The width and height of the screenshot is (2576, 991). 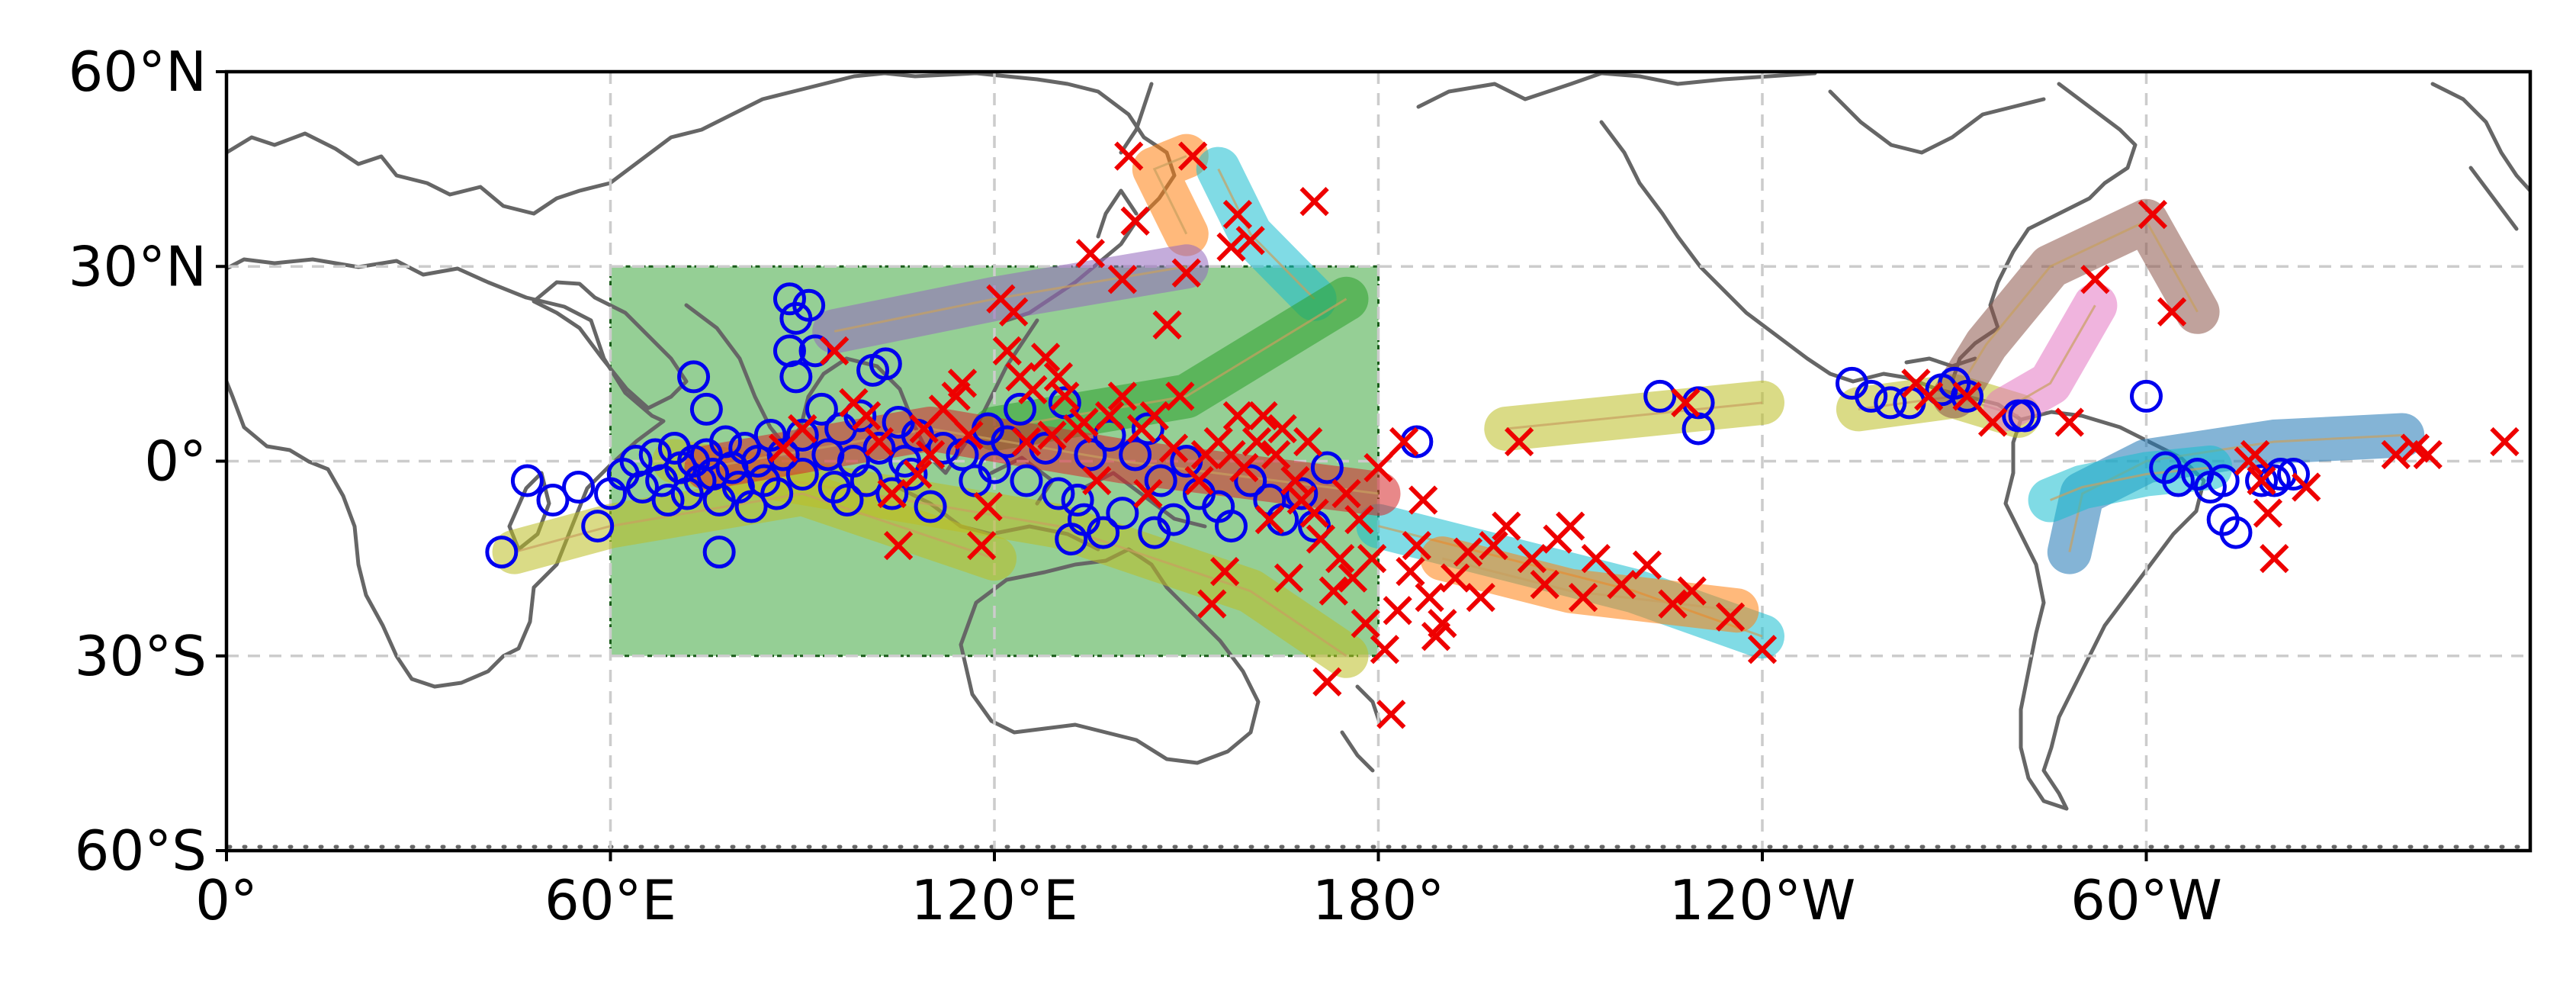 What do you see at coordinates (1762, 900) in the screenshot?
I see `x-tick-label: 120°W` at bounding box center [1762, 900].